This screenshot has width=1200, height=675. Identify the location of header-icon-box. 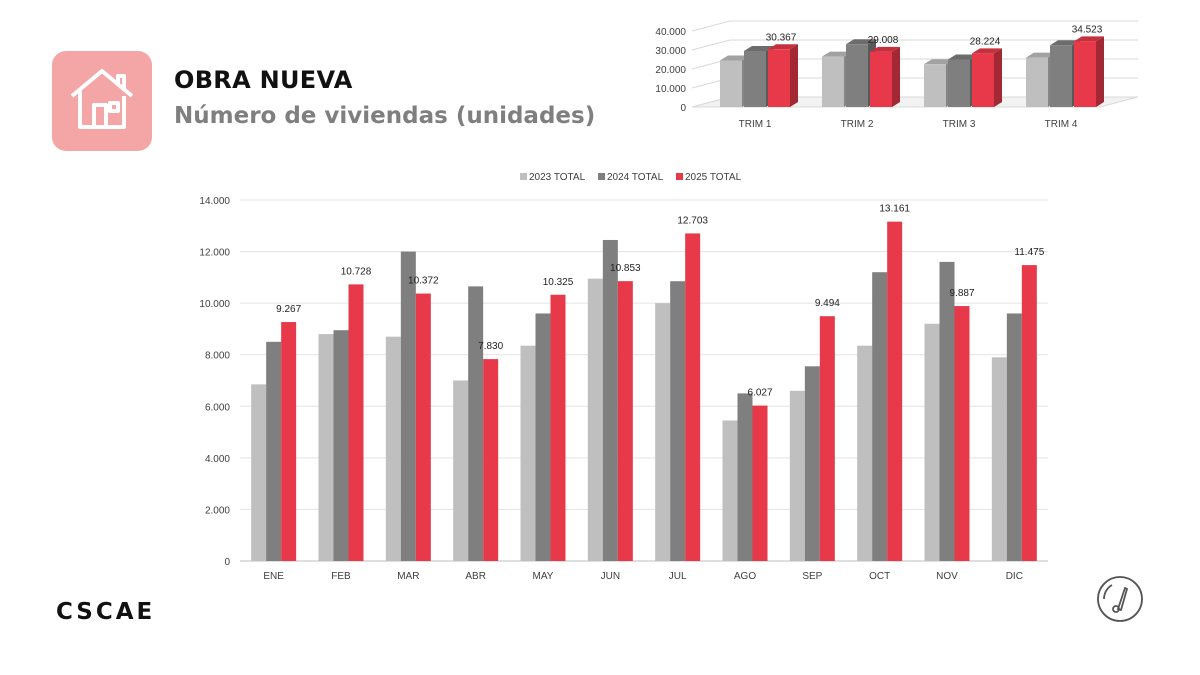
(102, 101).